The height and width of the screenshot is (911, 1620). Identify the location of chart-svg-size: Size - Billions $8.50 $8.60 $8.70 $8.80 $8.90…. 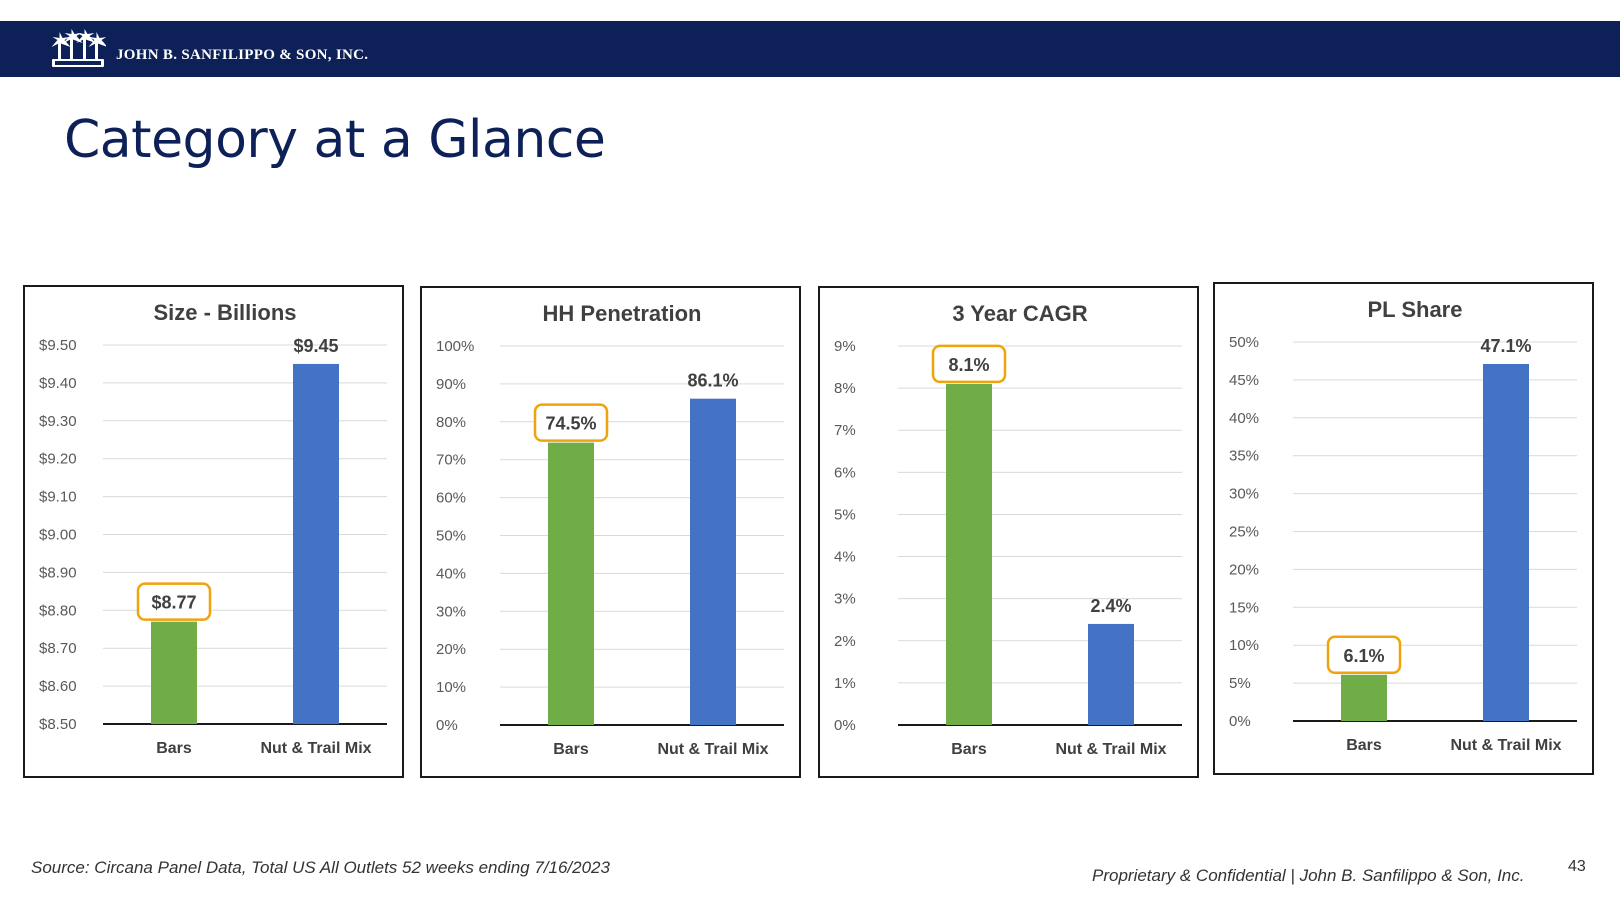
(213, 528).